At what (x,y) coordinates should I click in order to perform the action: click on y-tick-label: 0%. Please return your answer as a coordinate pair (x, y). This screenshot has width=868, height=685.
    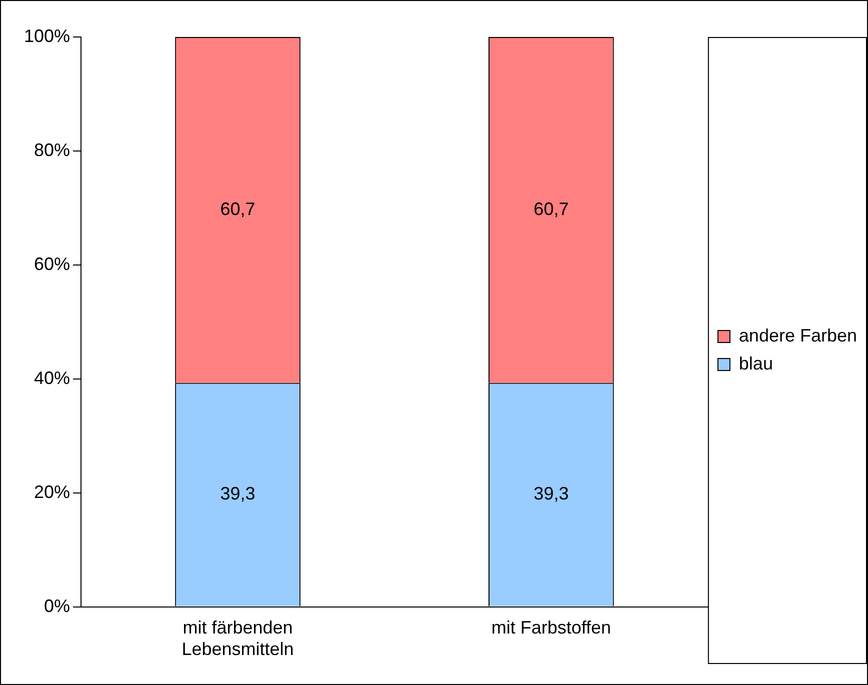
    Looking at the image, I should click on (57, 606).